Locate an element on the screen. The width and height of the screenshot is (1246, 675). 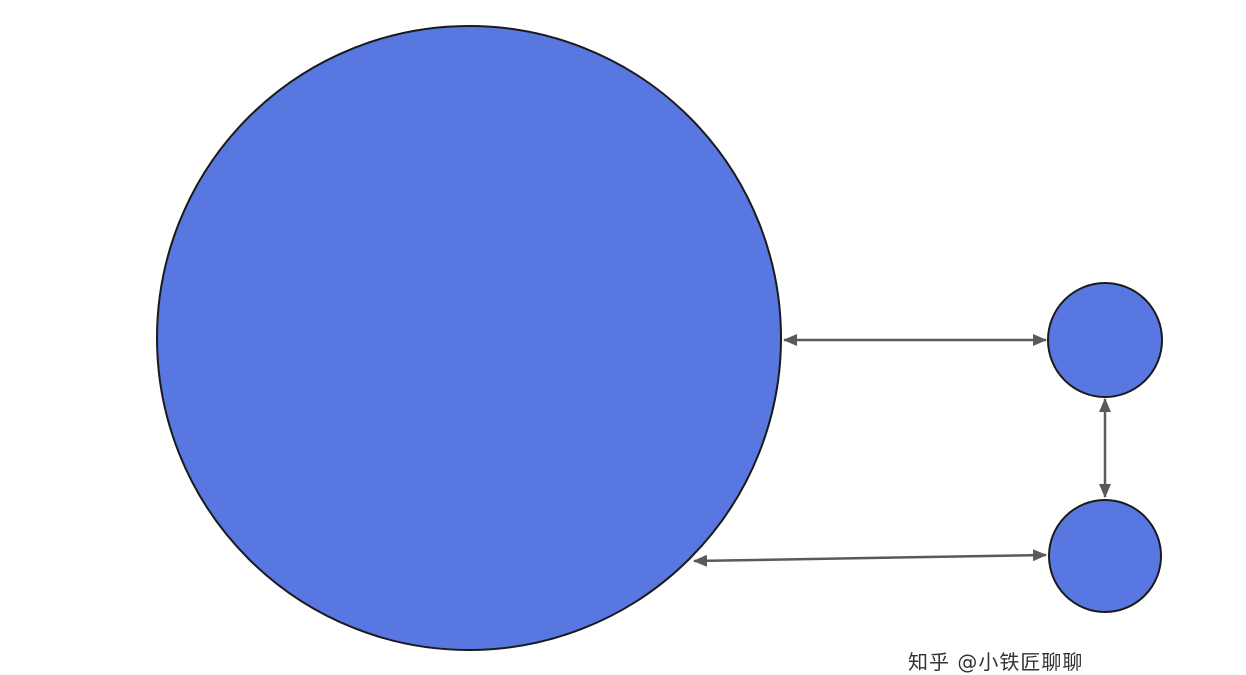
small-node-bottom is located at coordinates (1105, 556).